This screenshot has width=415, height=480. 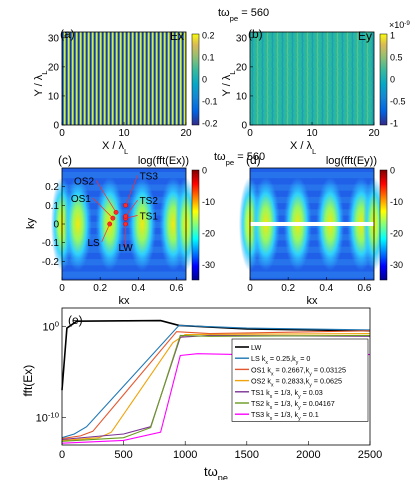 I want to click on spectral-peak-c, so click(x=142, y=224).